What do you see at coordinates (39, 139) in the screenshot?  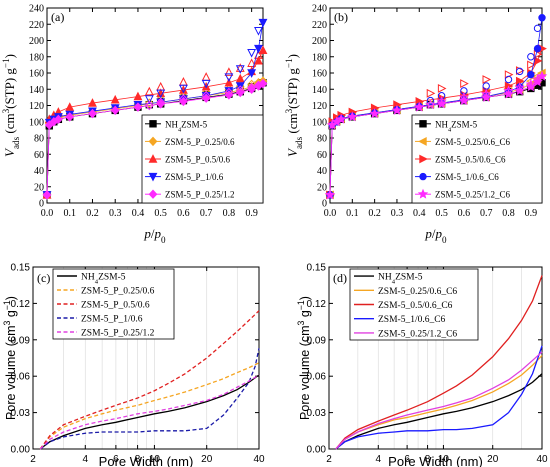 I see `y-tick-label: 80` at bounding box center [39, 139].